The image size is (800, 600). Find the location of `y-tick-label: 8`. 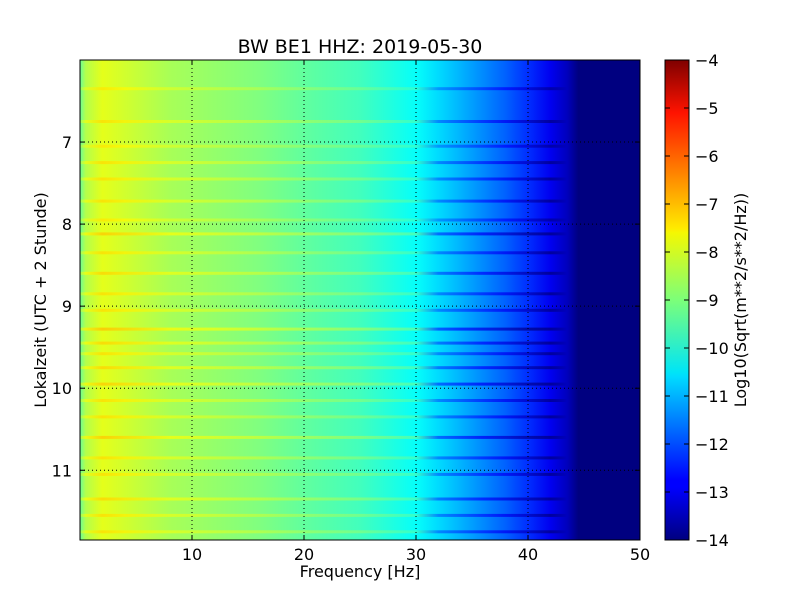

y-tick-label: 8 is located at coordinates (67, 224).